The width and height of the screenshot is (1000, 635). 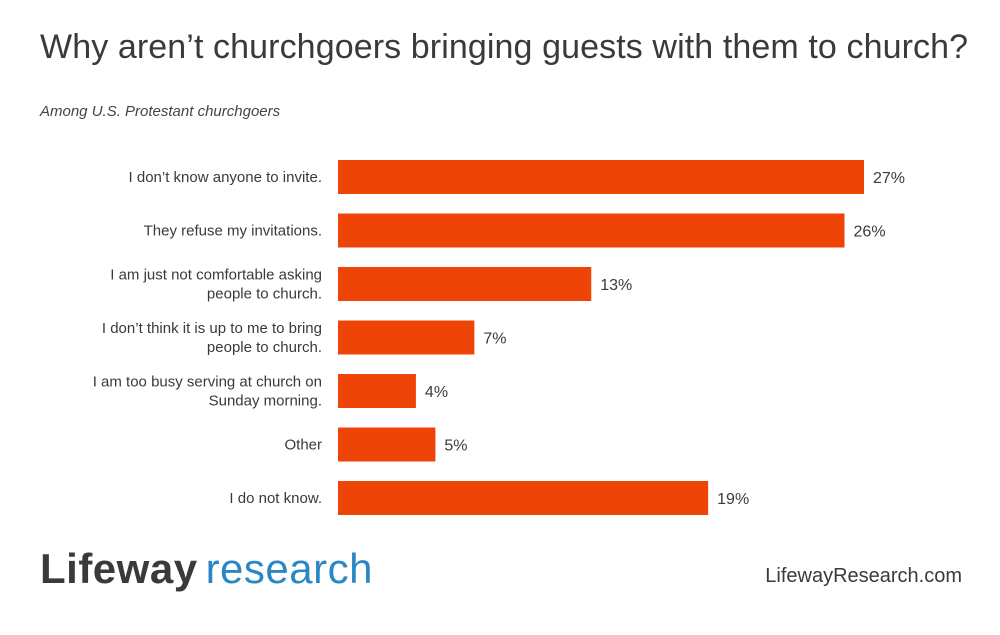 I want to click on value-label-4: 7%, so click(x=494, y=339).